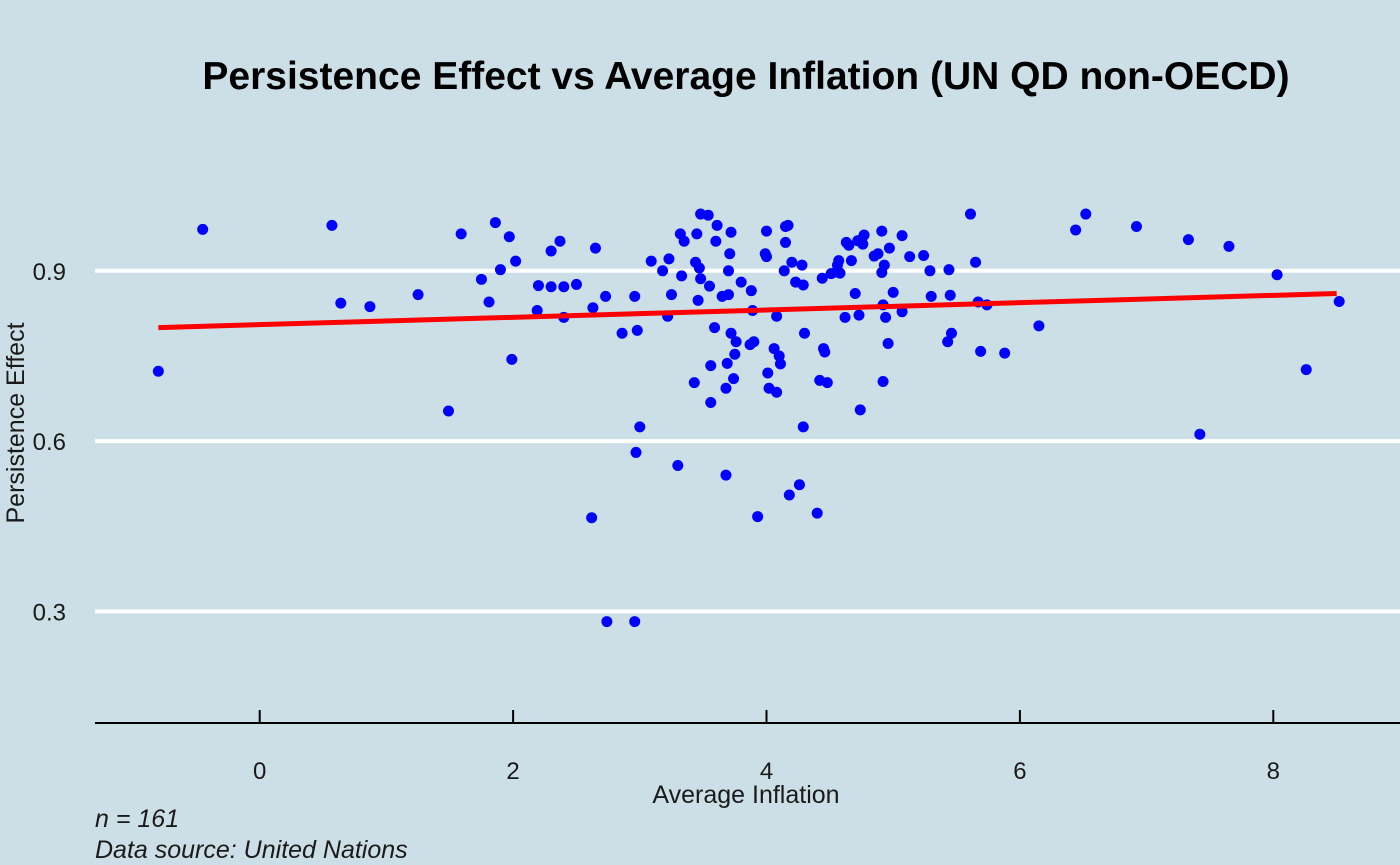 The image size is (1400, 865). What do you see at coordinates (1019, 771) in the screenshot?
I see `x-tick-label: 6` at bounding box center [1019, 771].